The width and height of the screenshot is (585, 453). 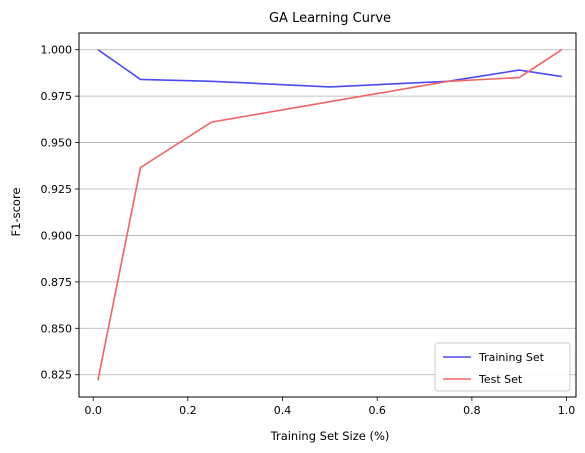 I want to click on x-tick-label: 0.8, so click(x=472, y=410).